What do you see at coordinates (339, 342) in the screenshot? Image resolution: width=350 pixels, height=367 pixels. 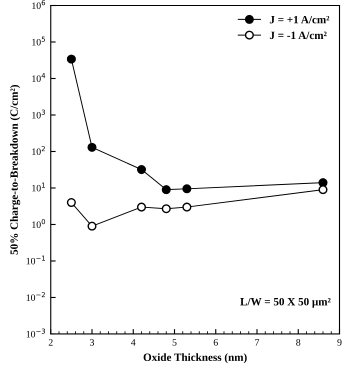 I see `x-tick-label: 9` at bounding box center [339, 342].